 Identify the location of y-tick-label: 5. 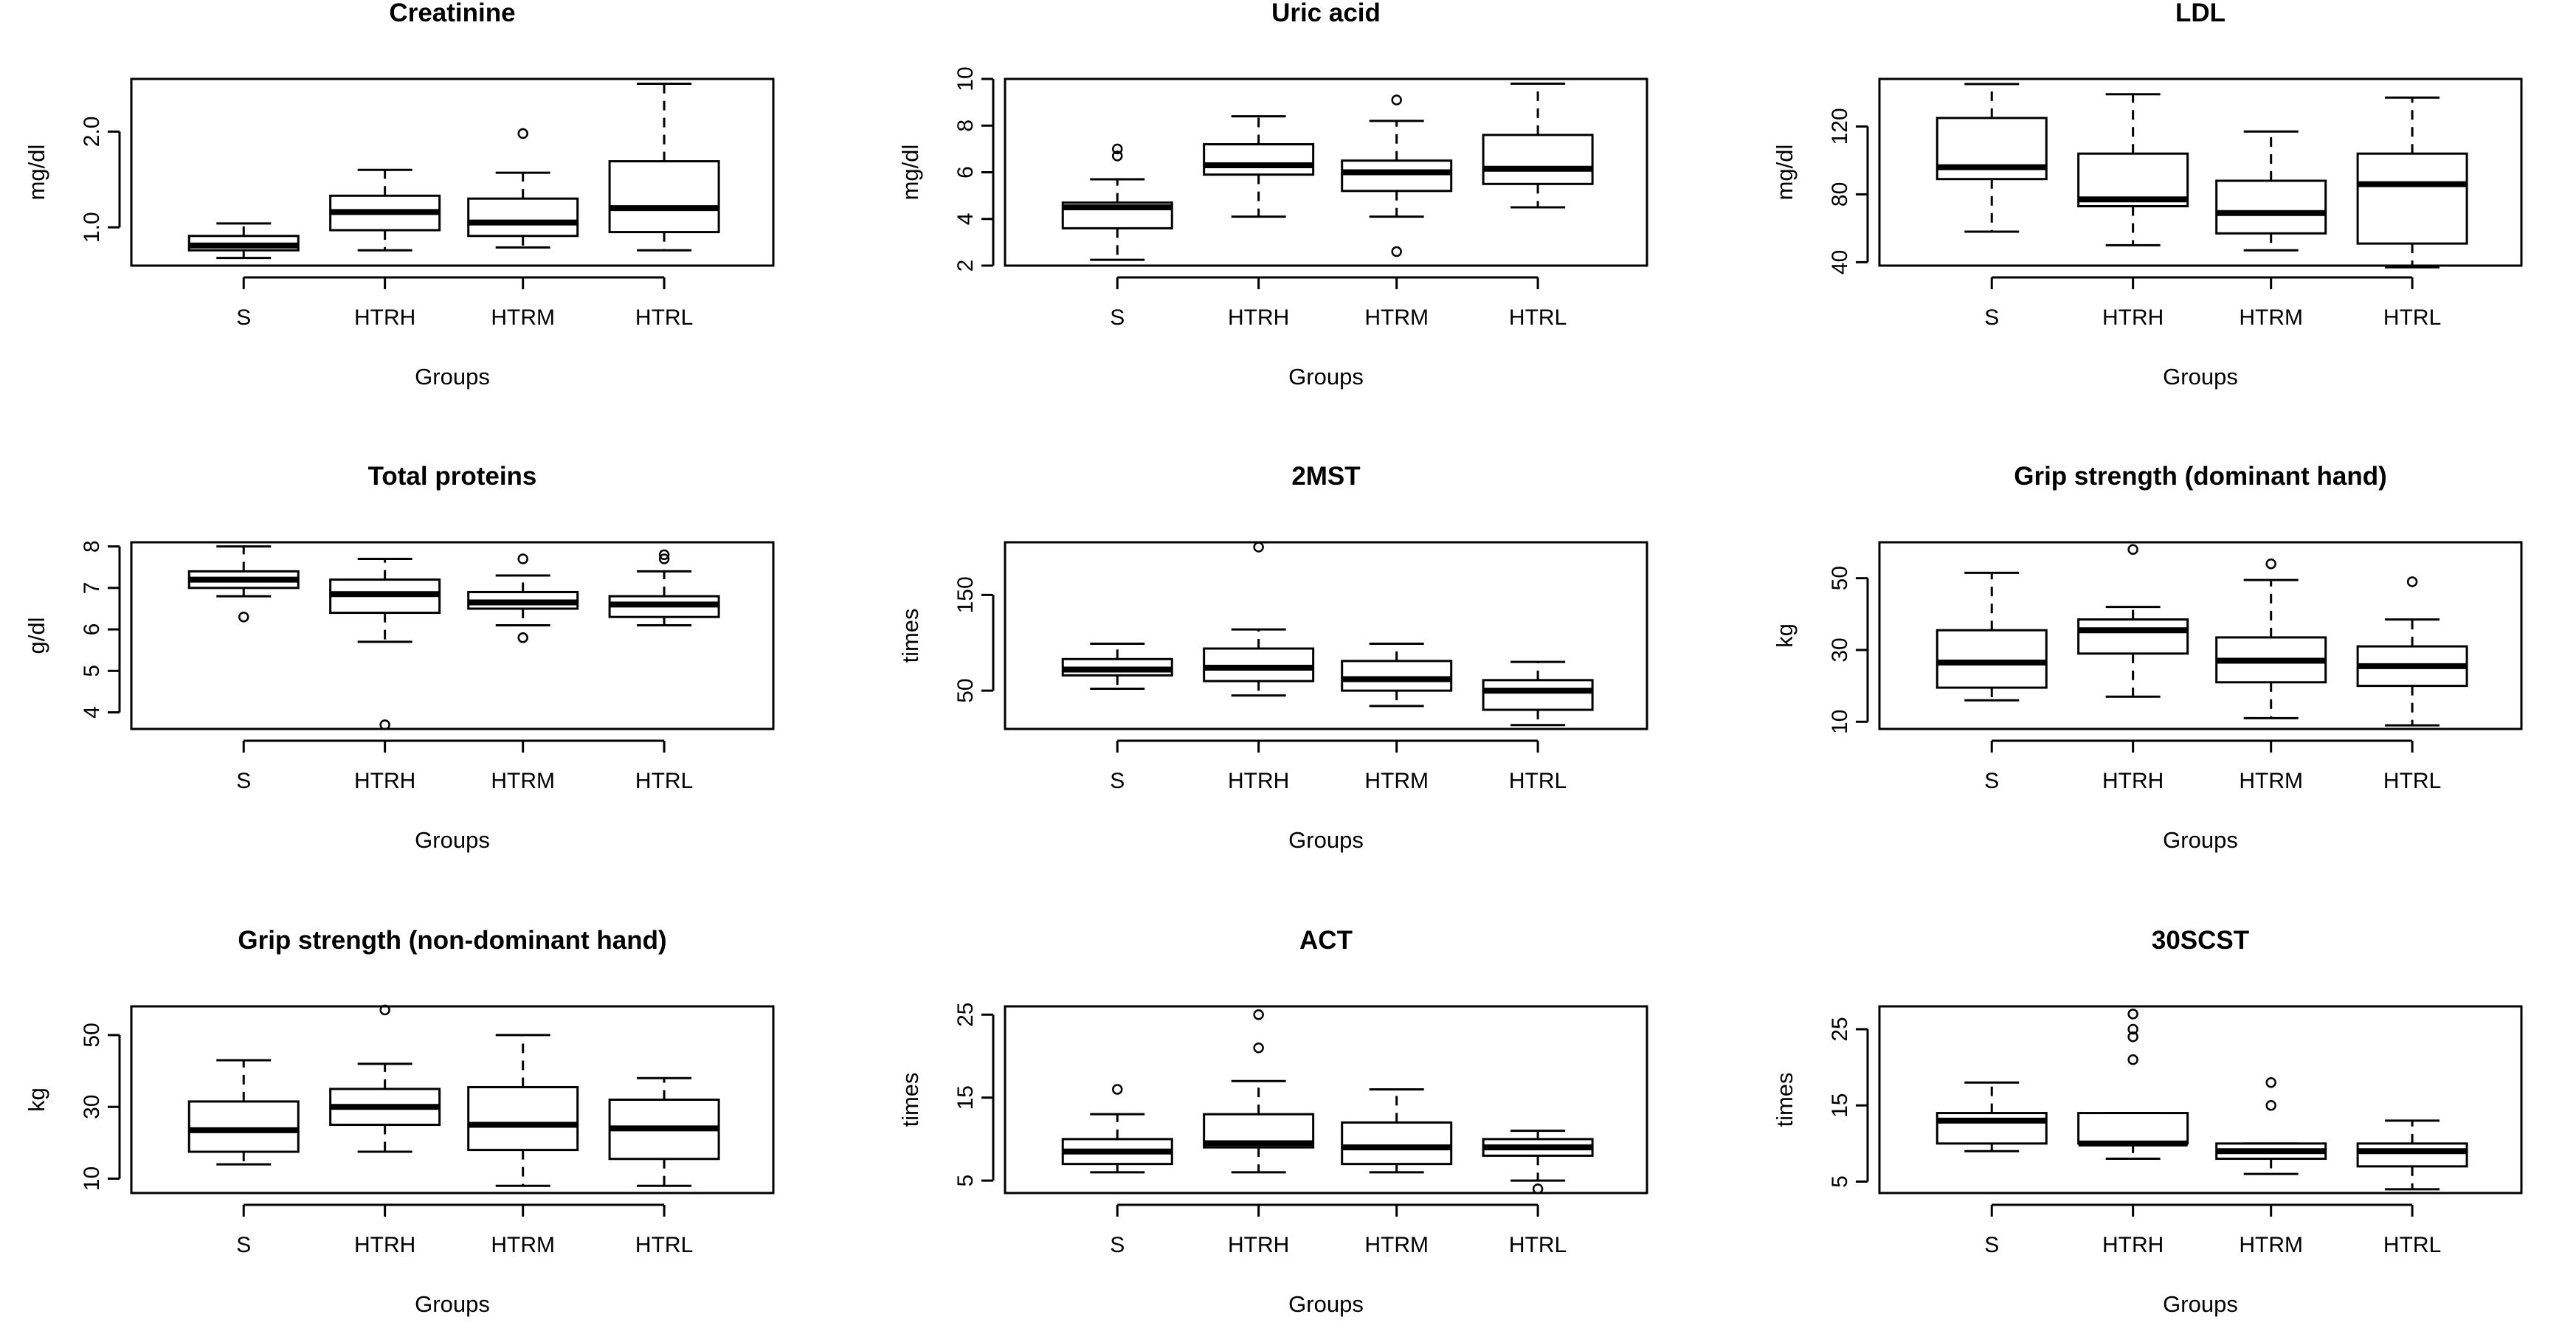
(965, 1181).